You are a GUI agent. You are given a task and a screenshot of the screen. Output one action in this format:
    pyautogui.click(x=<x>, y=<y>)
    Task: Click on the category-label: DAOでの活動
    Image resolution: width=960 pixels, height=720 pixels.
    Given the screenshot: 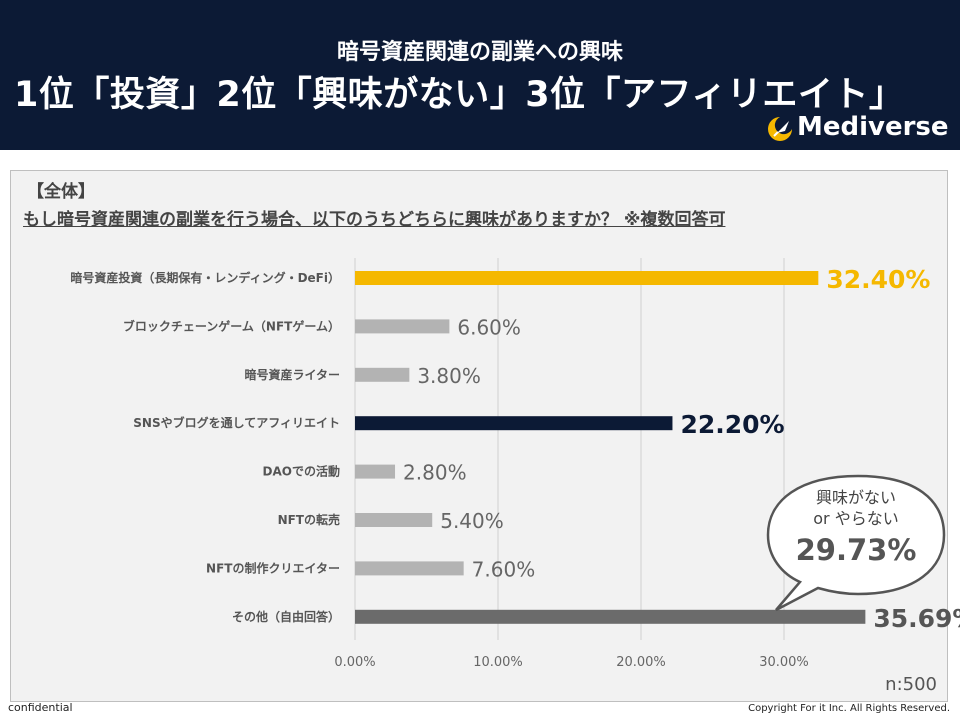 What is the action you would take?
    pyautogui.click(x=301, y=471)
    